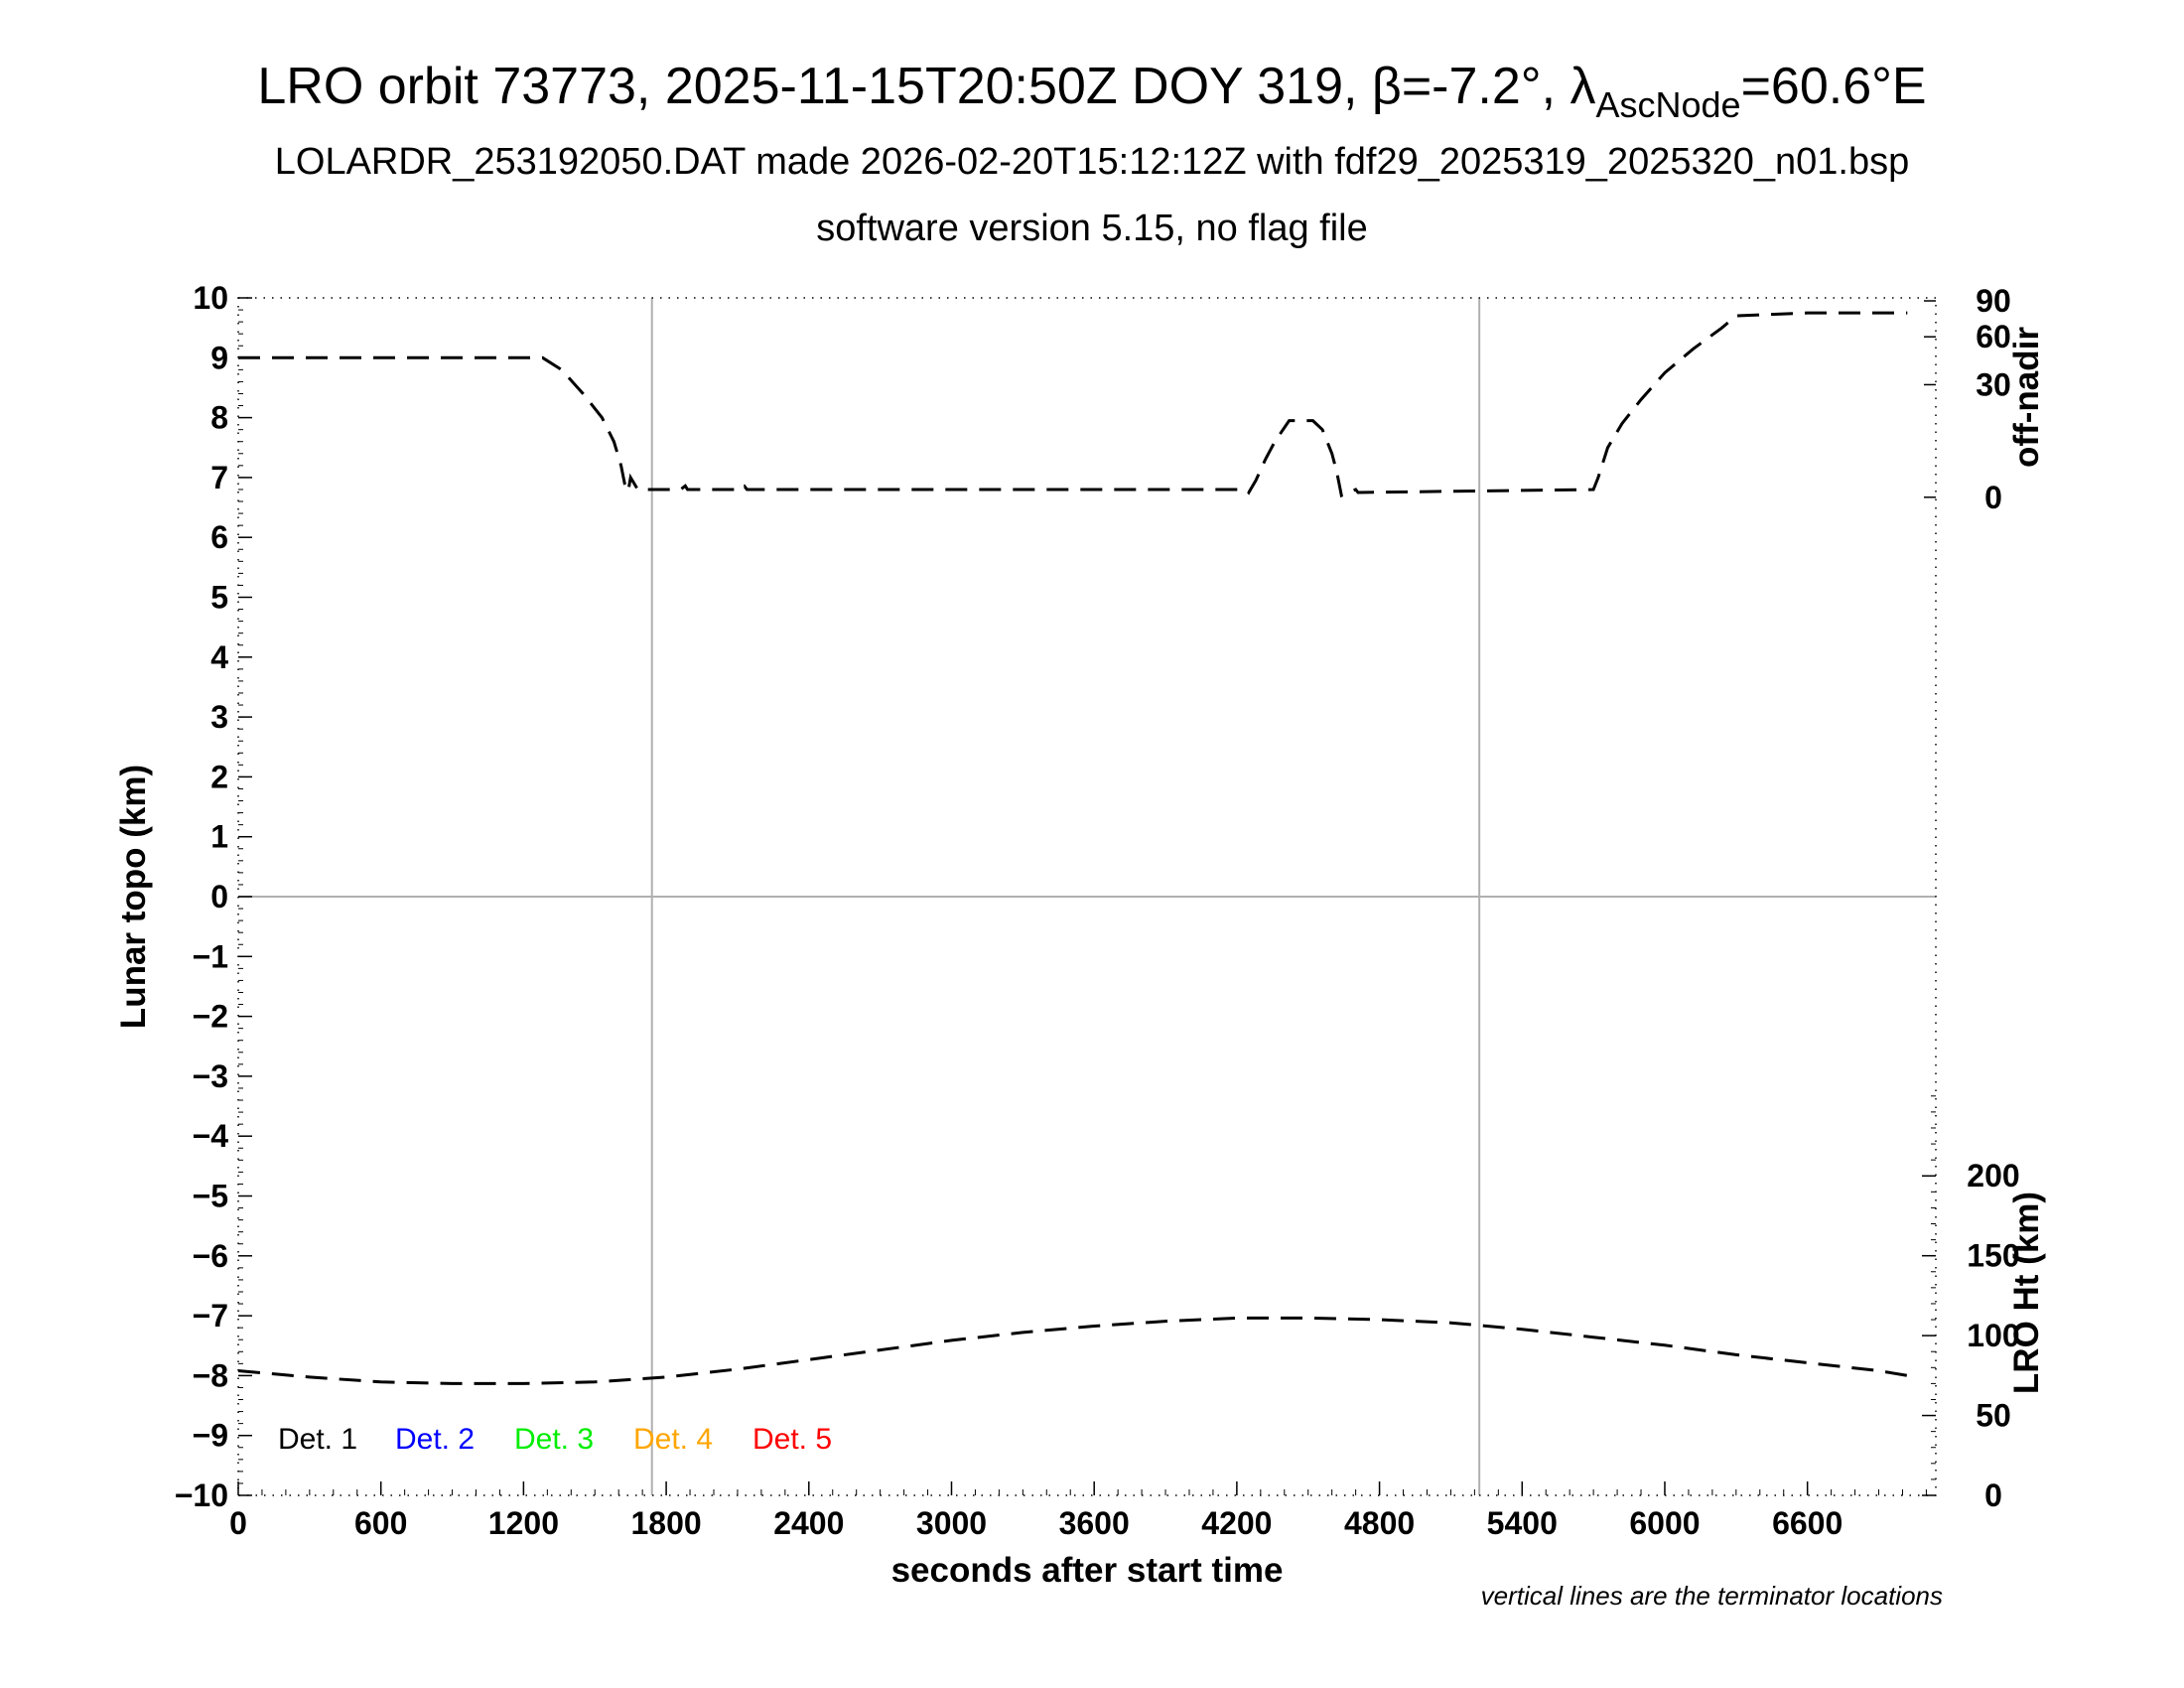 The height and width of the screenshot is (1688, 2184). I want to click on x-tick-label: 3000, so click(951, 1523).